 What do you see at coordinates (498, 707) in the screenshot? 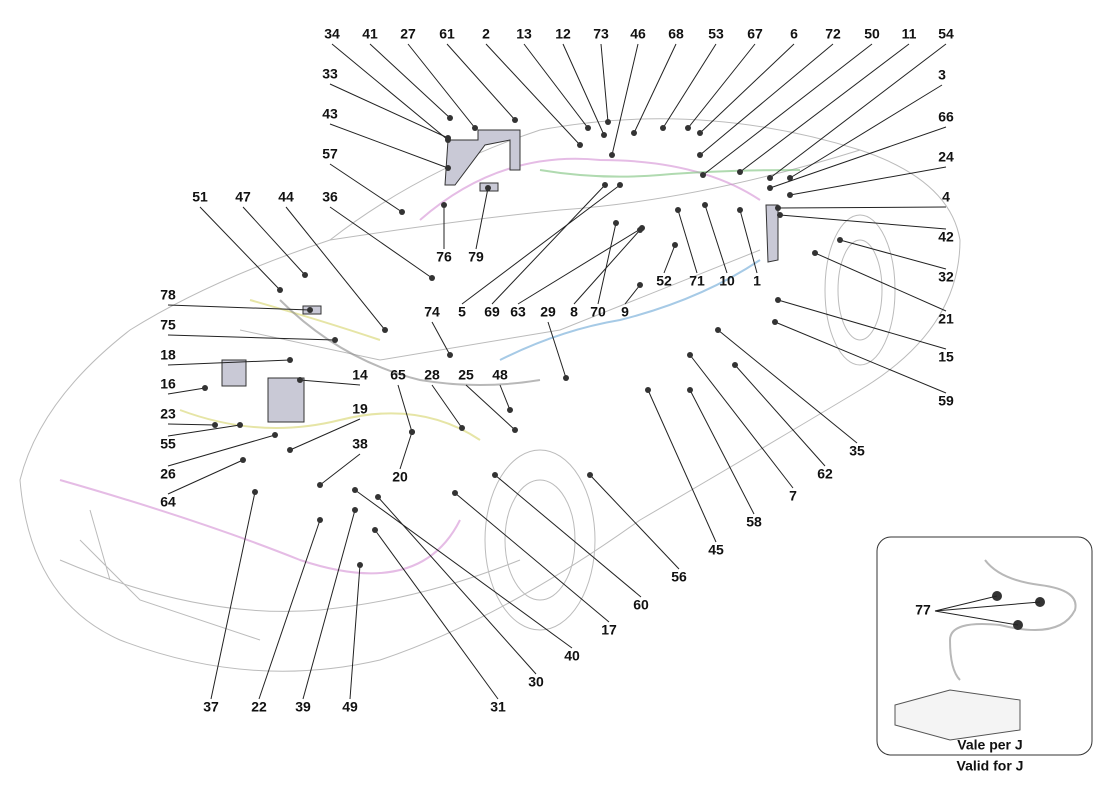
I see `callout: 31` at bounding box center [498, 707].